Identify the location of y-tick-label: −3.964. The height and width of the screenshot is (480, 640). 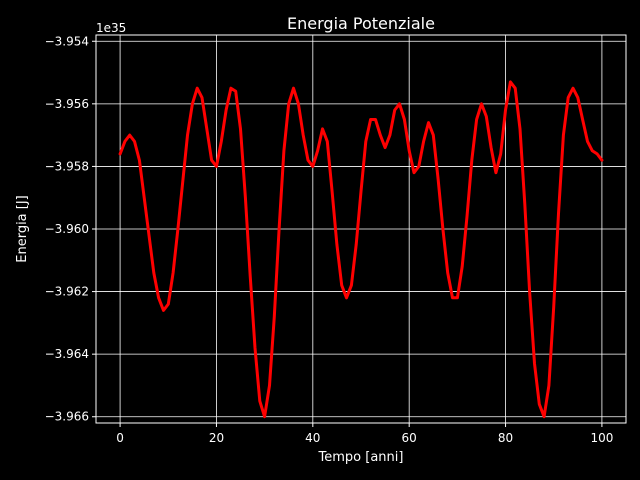
(67, 354).